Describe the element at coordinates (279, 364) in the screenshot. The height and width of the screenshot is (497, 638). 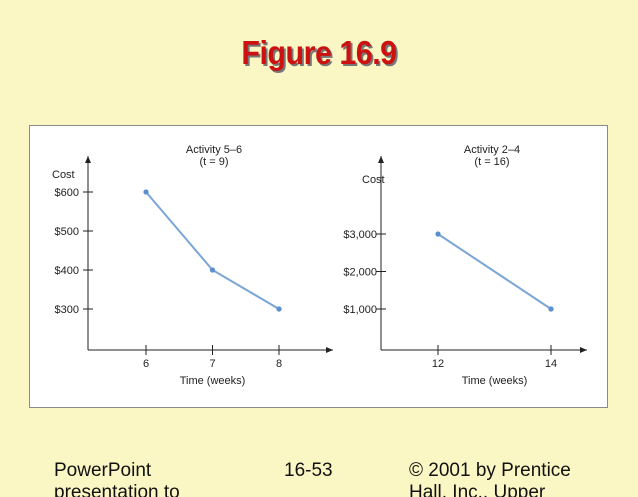
I see `x-tick-label: 8` at that location.